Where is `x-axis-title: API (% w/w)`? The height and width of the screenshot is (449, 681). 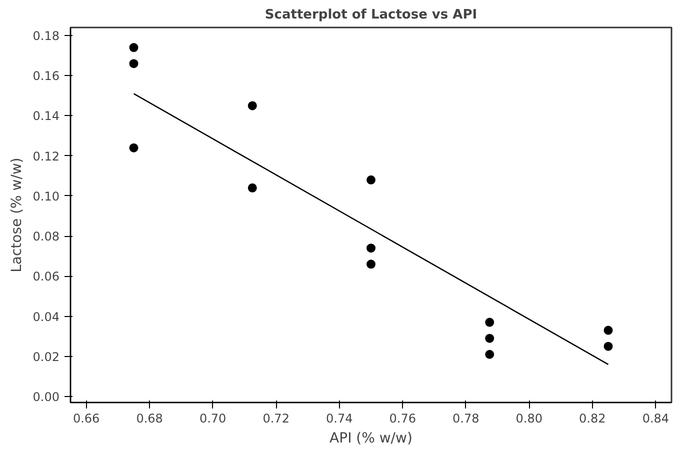
x-axis-title: API (% w/w) is located at coordinates (371, 438).